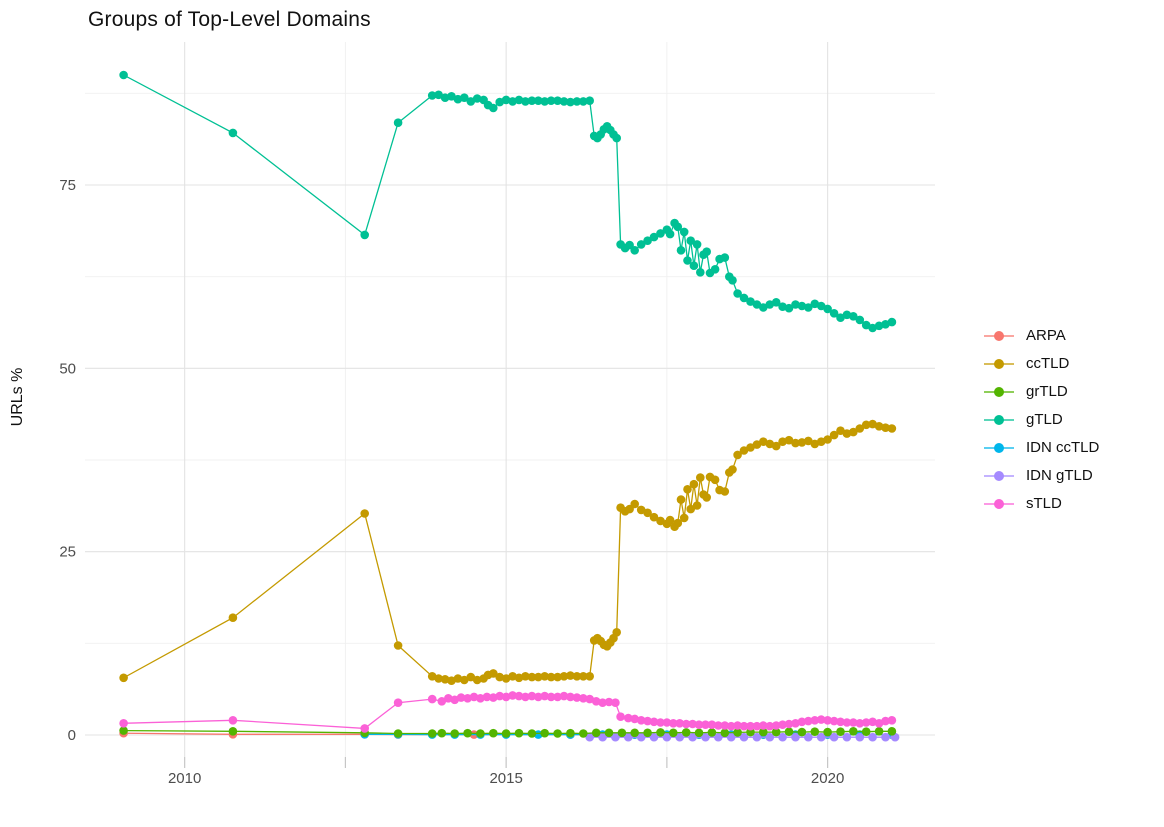  I want to click on legend-label: sTLD, so click(1044, 503).